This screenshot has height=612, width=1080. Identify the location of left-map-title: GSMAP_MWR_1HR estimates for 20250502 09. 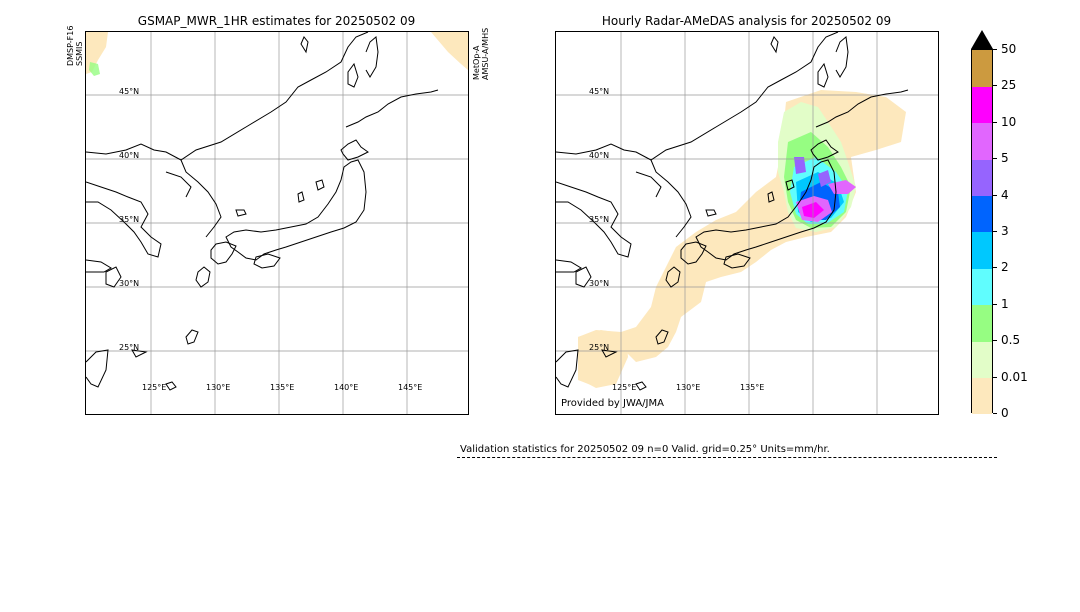
(276, 21).